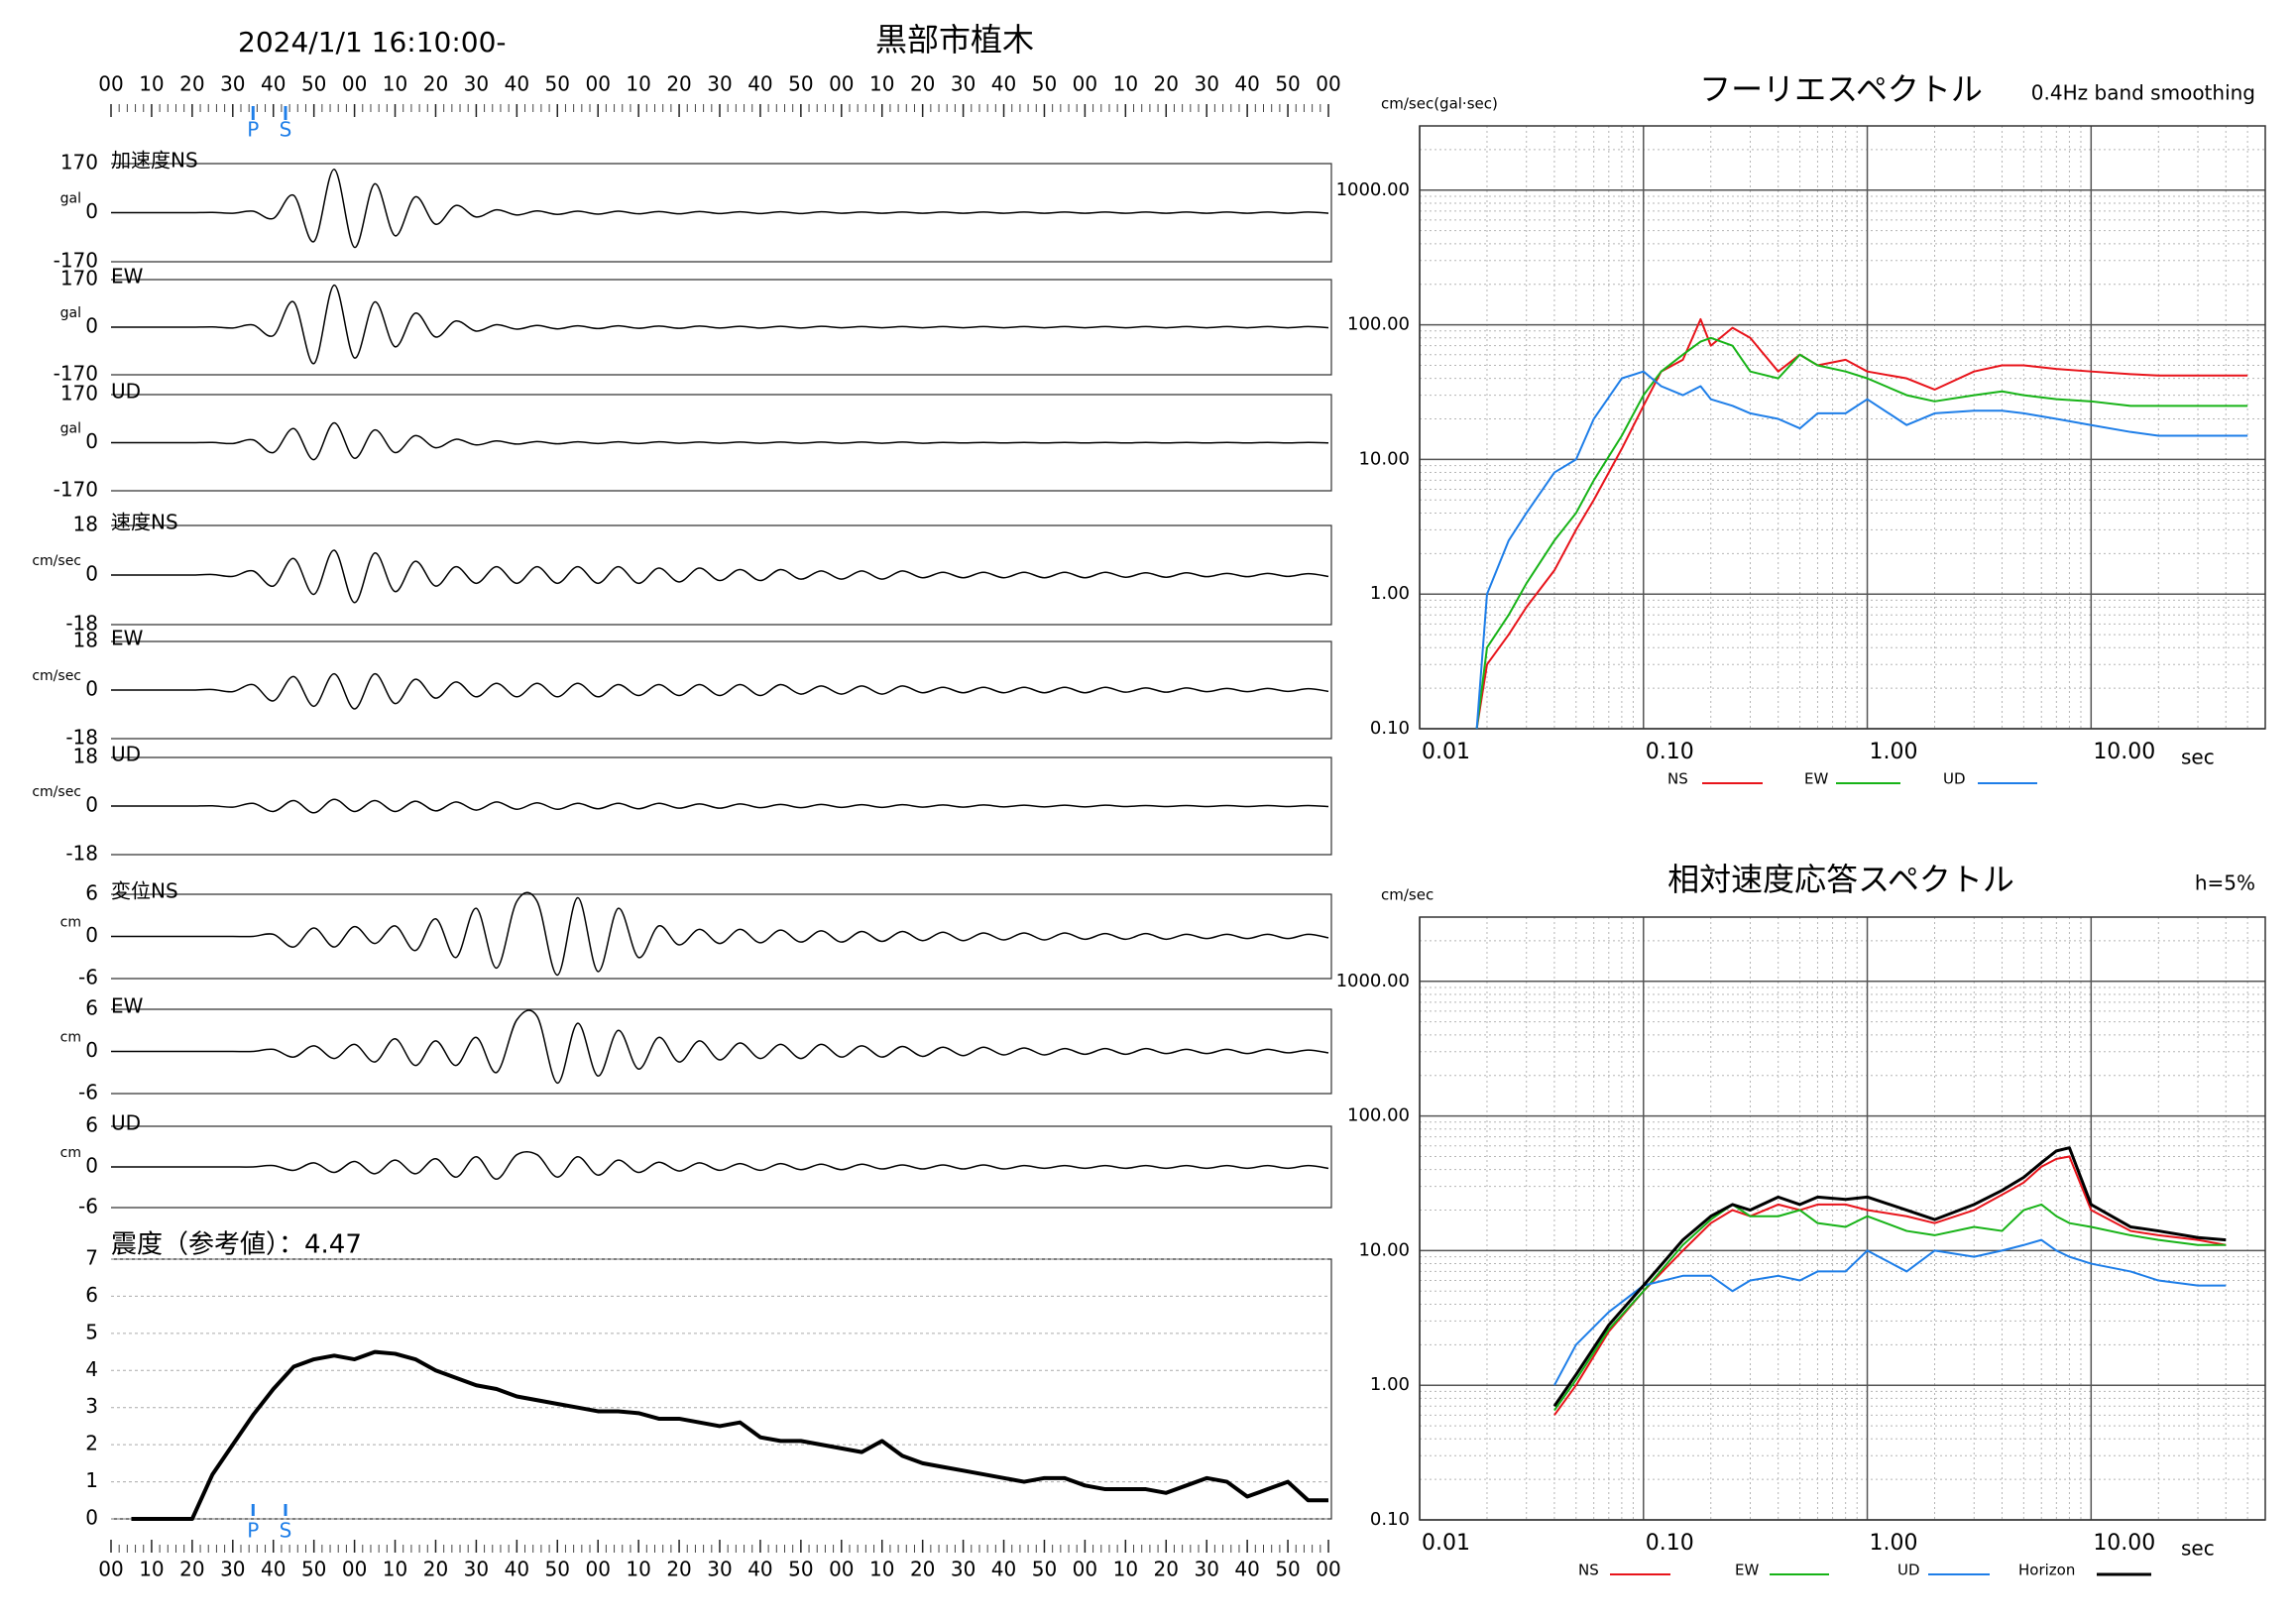  Describe the element at coordinates (373, 42) in the screenshot. I see `header-datetime: 2024/1/1 16:10:00-` at that location.